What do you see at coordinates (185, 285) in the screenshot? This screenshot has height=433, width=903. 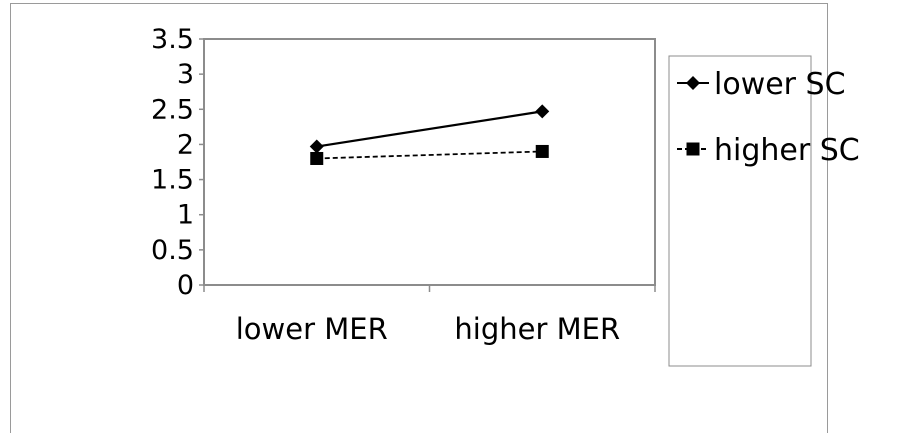 I see `y-tick-label: 0` at bounding box center [185, 285].